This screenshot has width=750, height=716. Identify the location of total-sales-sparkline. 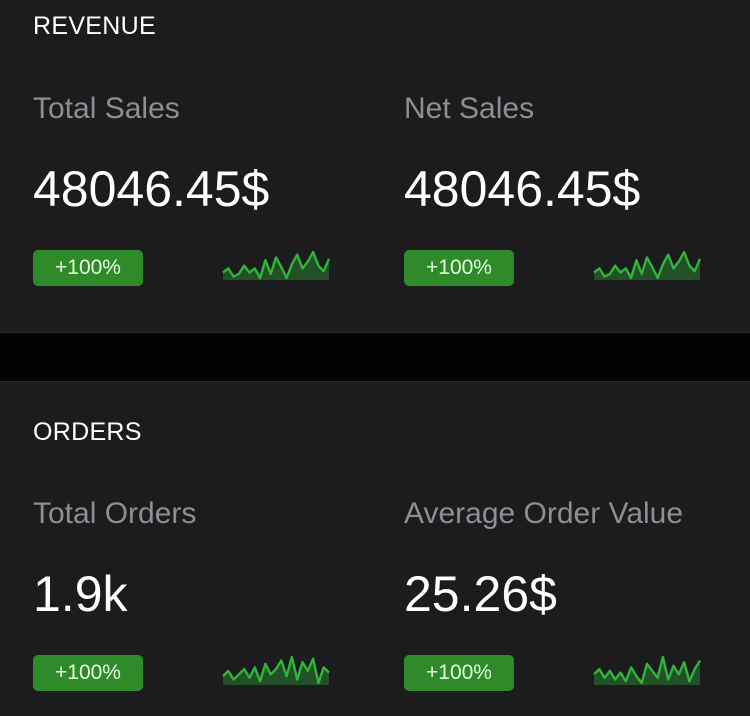
(276, 265).